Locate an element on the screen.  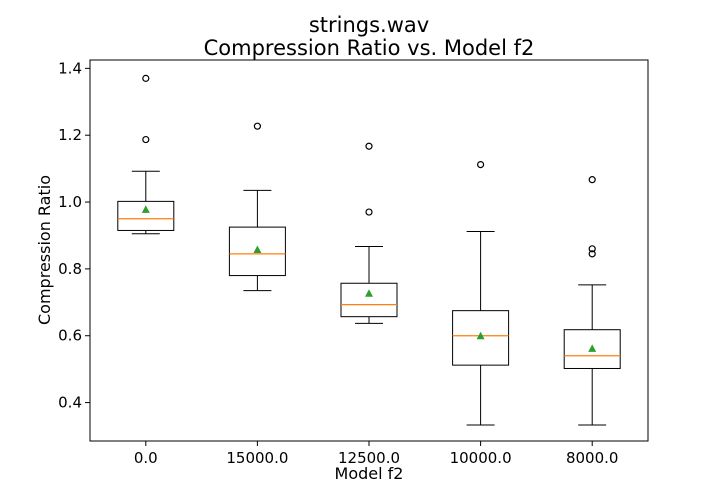
y-tick-label: 0.8 is located at coordinates (70, 269).